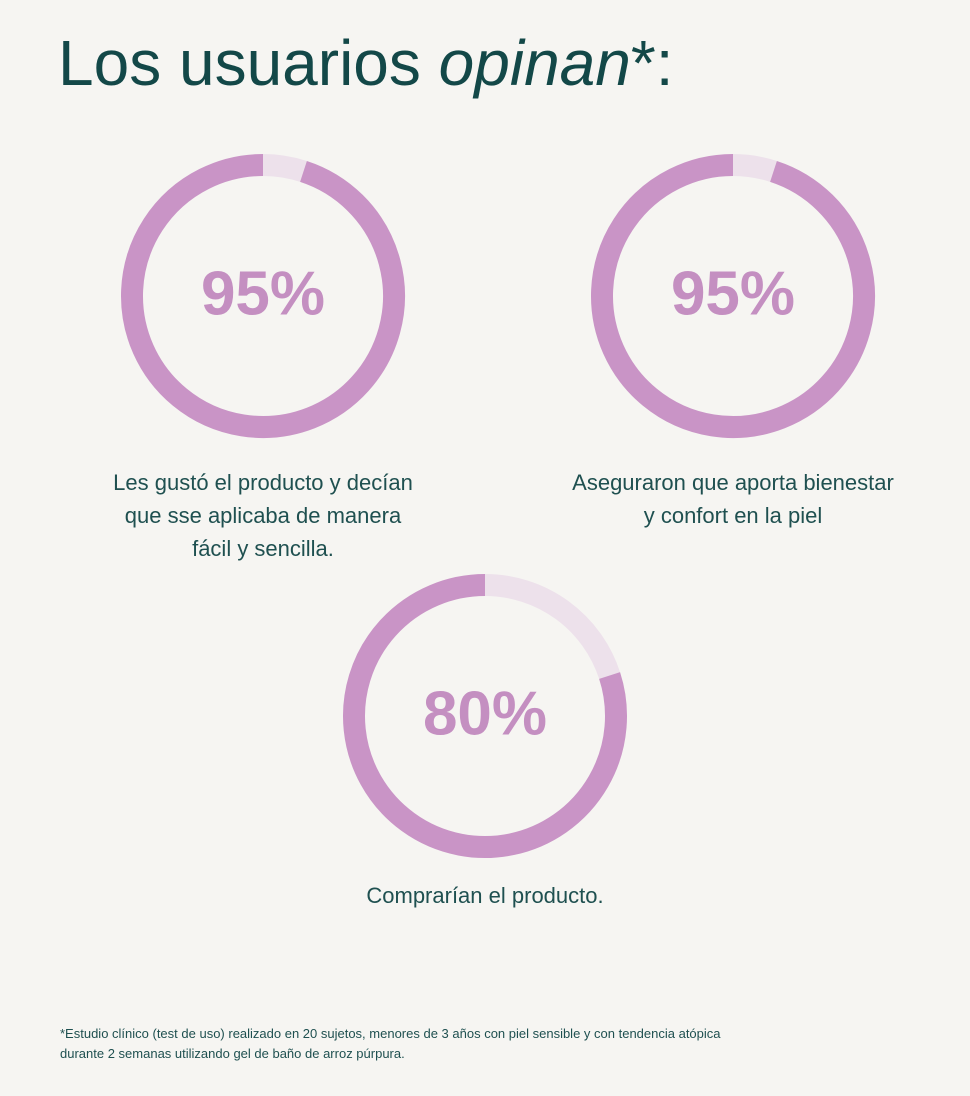 The width and height of the screenshot is (970, 1096). What do you see at coordinates (733, 515) in the screenshot?
I see `caption-line: y confort en la piel` at bounding box center [733, 515].